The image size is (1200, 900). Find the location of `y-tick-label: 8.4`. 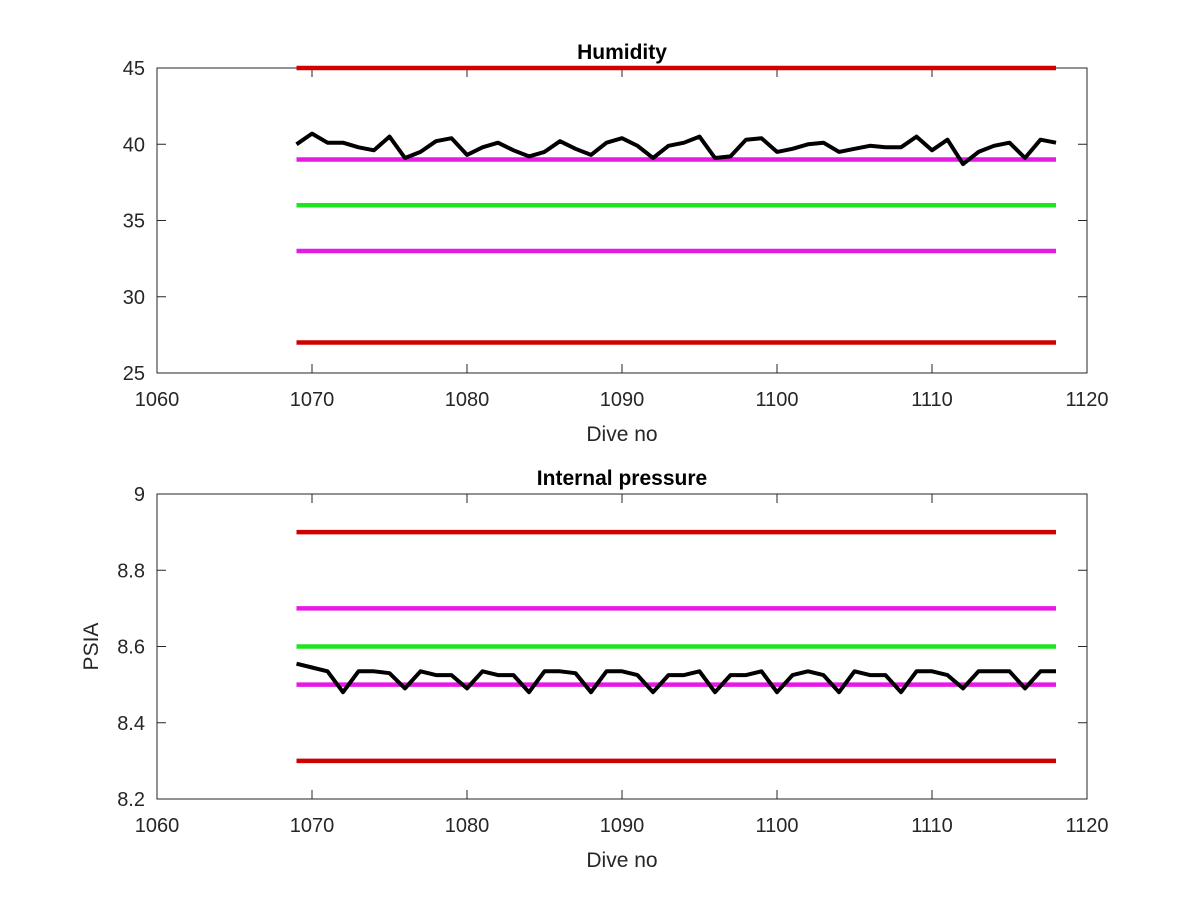

y-tick-label: 8.4 is located at coordinates (131, 724).